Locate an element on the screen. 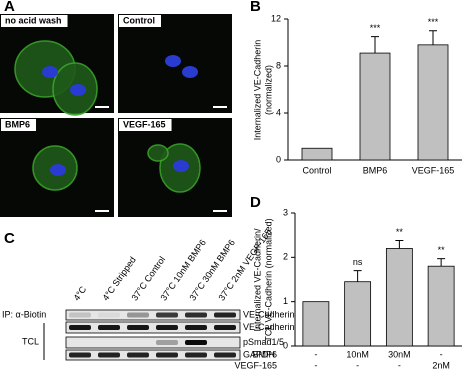 This screenshot has height=370, width=474. y-tick-label: 3 is located at coordinates (285, 212).